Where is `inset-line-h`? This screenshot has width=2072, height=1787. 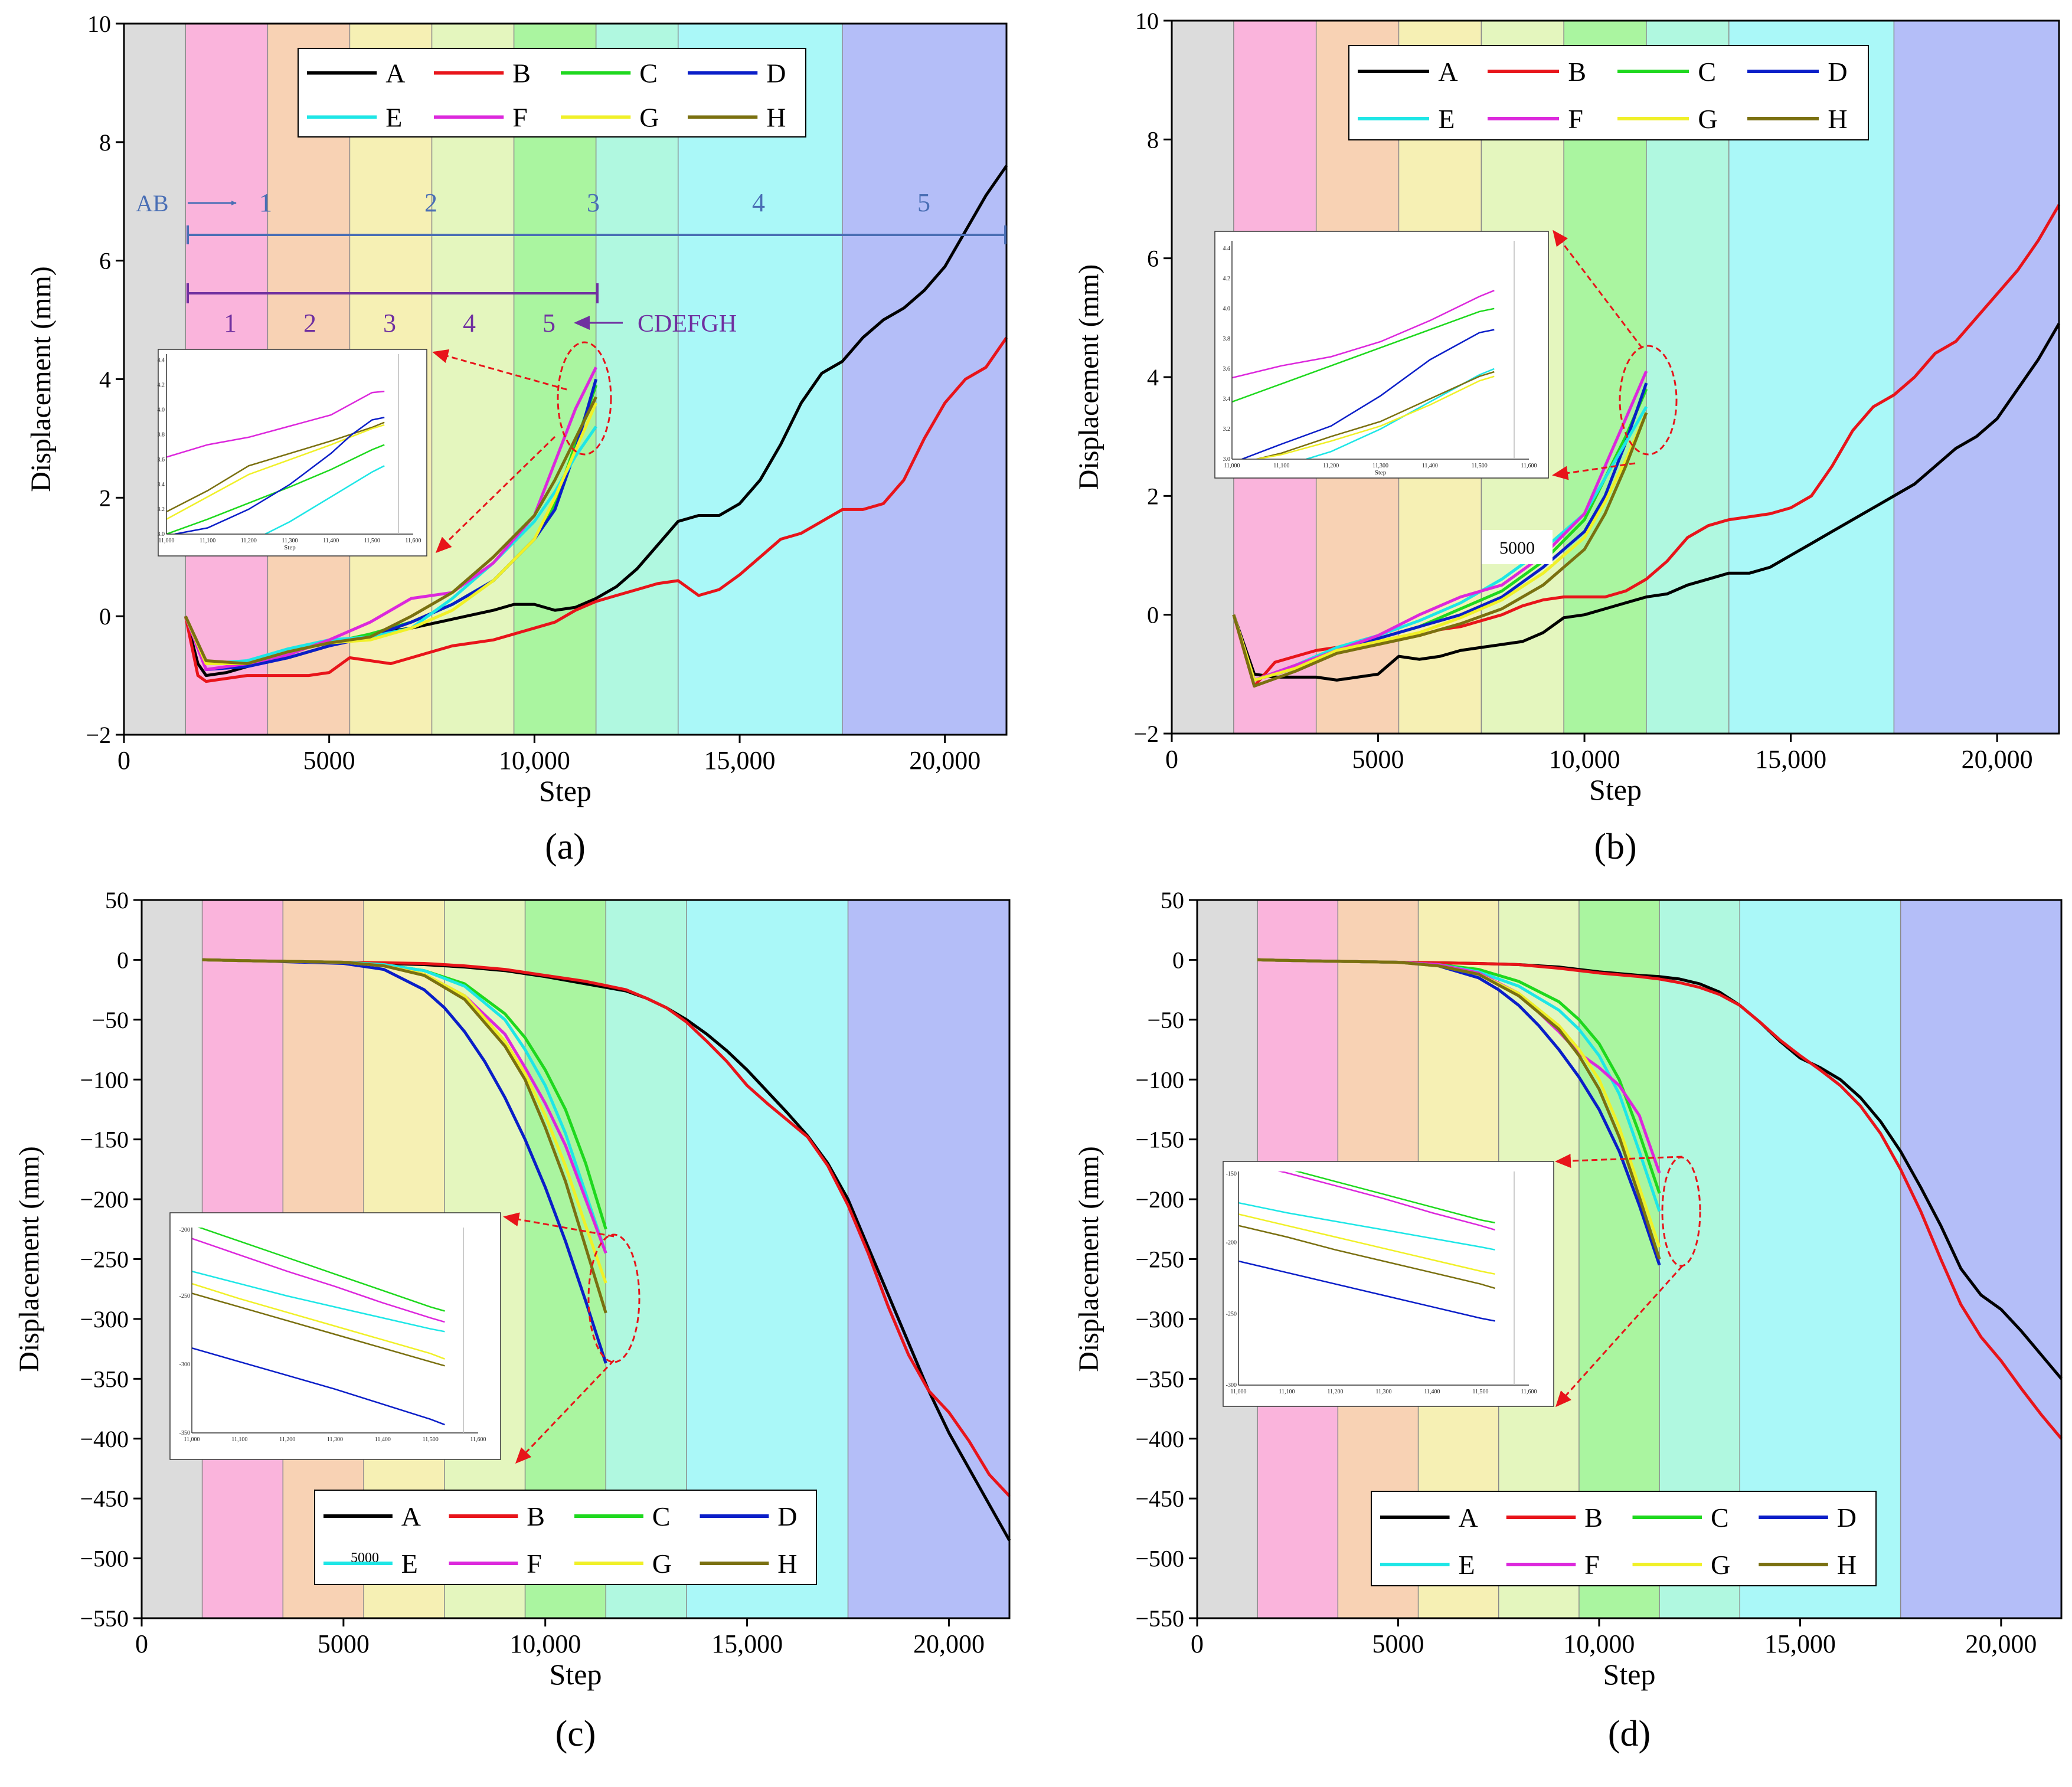
inset-line-h is located at coordinates (276, 467).